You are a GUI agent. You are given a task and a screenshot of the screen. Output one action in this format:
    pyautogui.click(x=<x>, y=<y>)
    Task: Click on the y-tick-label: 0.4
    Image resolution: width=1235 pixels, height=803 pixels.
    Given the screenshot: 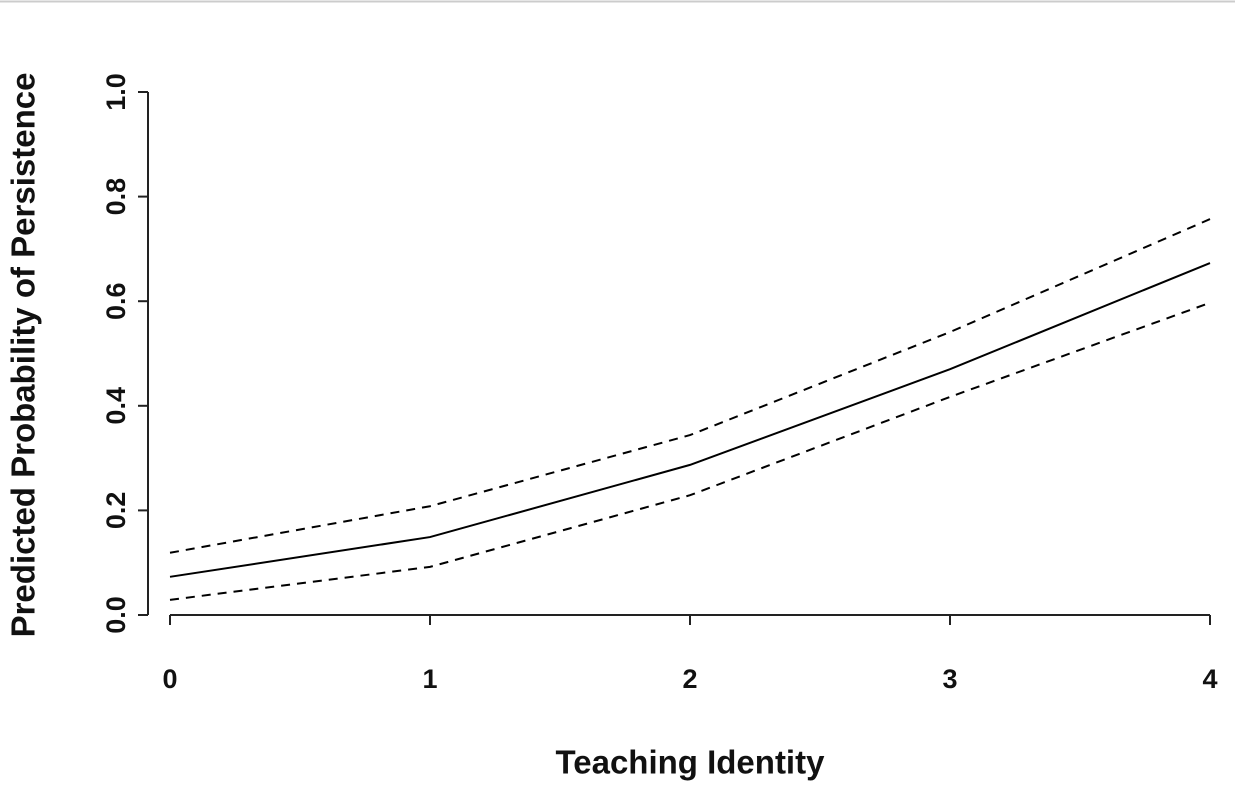 What is the action you would take?
    pyautogui.click(x=116, y=406)
    